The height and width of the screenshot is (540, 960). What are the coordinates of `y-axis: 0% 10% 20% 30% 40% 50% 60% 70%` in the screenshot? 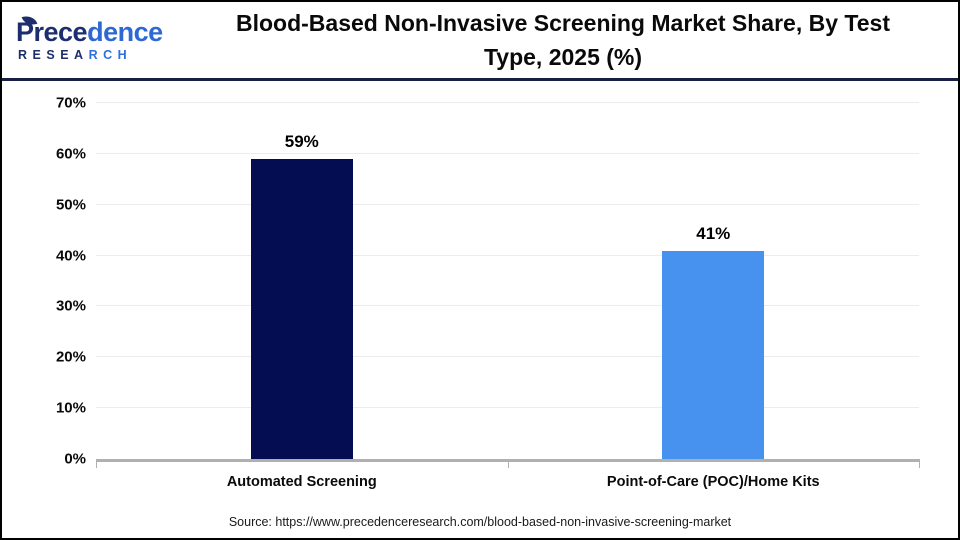 It's located at (44, 281).